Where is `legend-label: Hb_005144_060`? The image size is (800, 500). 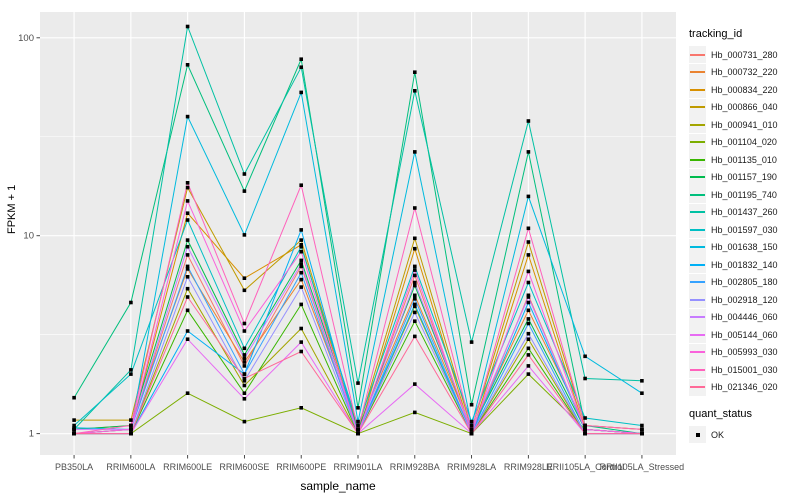 legend-label: Hb_005144_060 is located at coordinates (744, 334).